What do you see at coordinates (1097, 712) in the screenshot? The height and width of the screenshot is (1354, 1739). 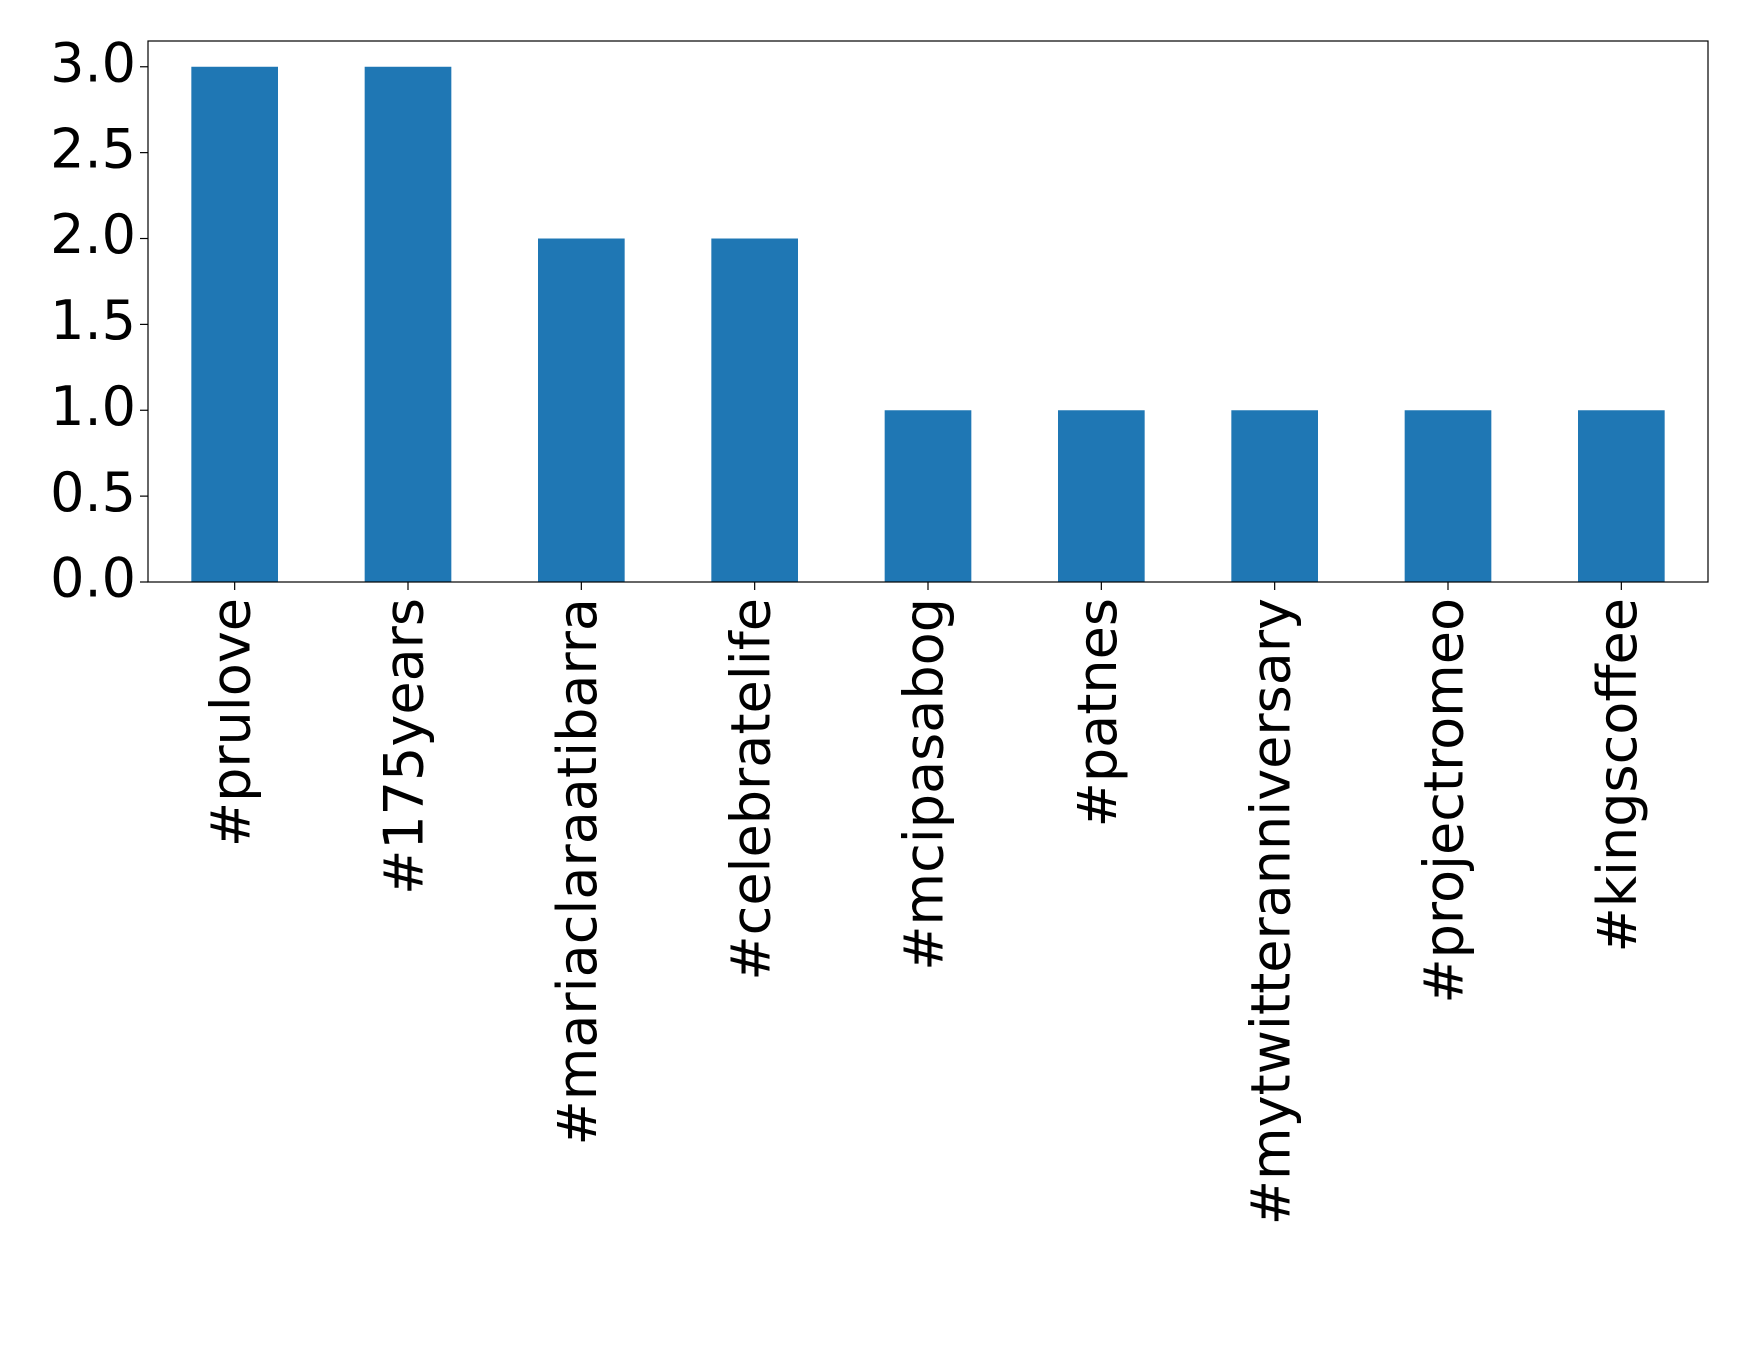 I see `x-tick-label: #patnes` at bounding box center [1097, 712].